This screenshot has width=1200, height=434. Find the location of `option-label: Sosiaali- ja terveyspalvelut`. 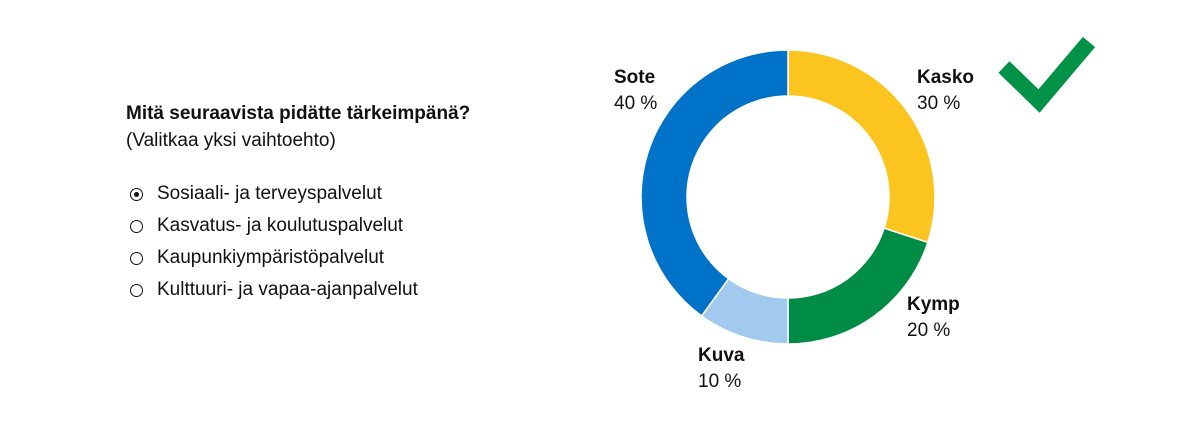

option-label: Sosiaali- ja terveyspalvelut is located at coordinates (269, 193).